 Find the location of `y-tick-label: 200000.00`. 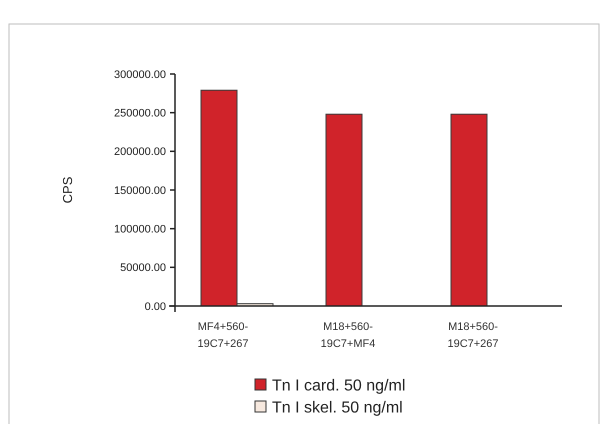

y-tick-label: 200000.00 is located at coordinates (140, 152).